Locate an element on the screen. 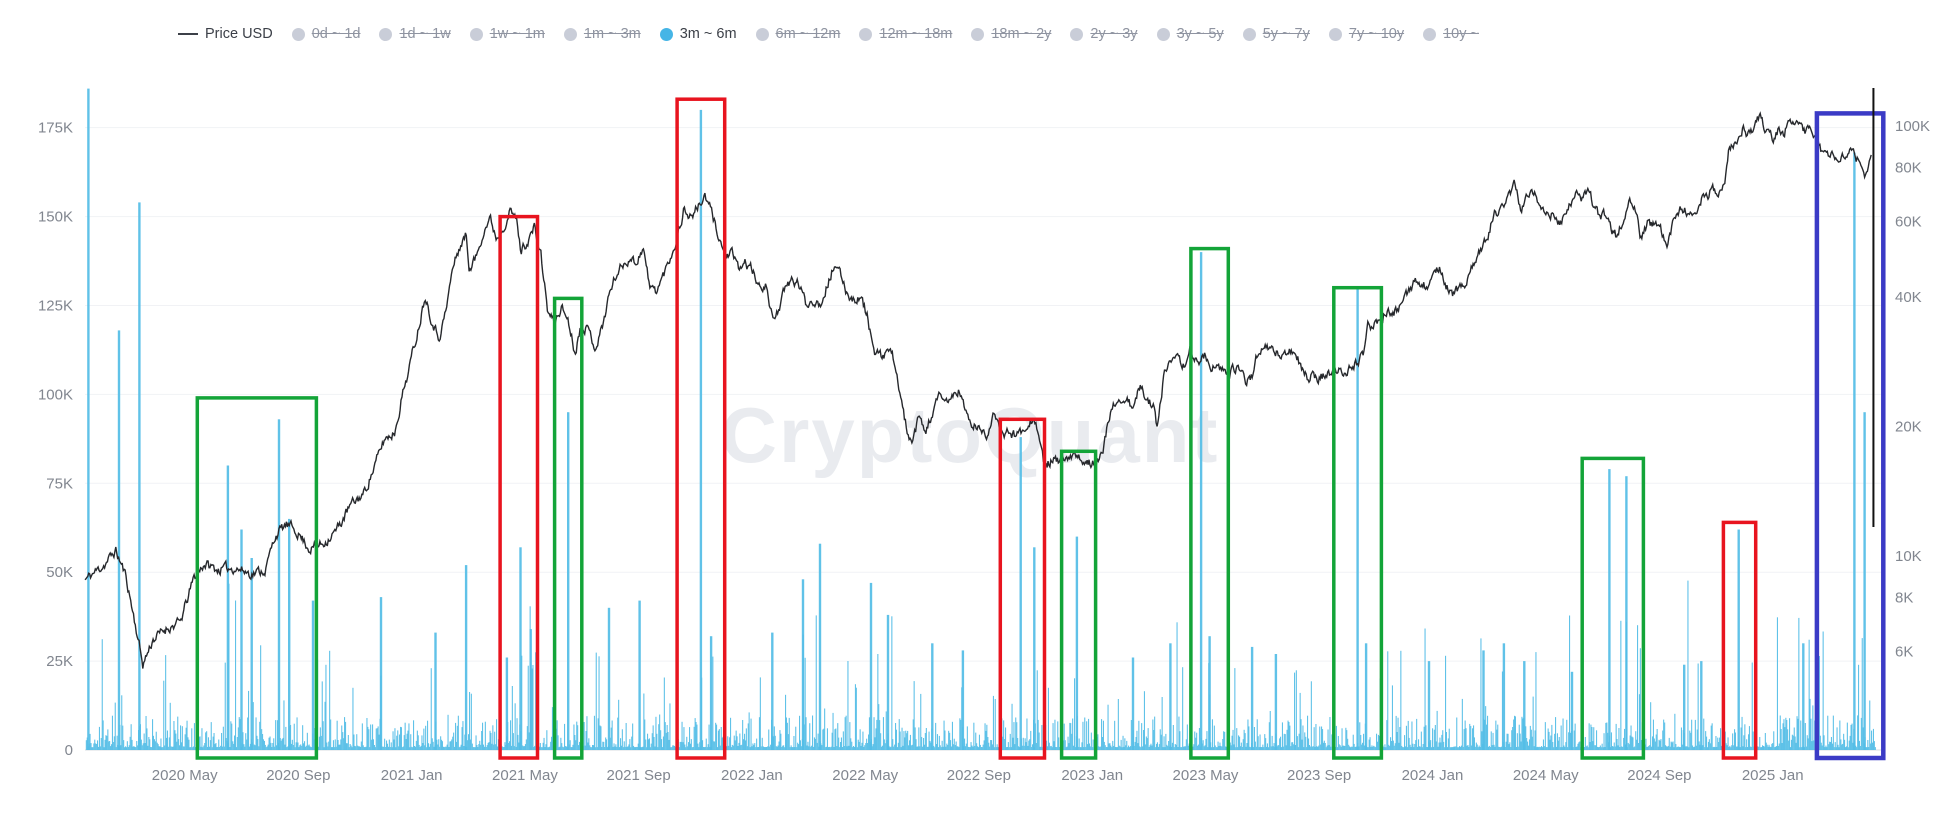 The image size is (1956, 826). watermark-text: CryptoQuant is located at coordinates (970, 435).